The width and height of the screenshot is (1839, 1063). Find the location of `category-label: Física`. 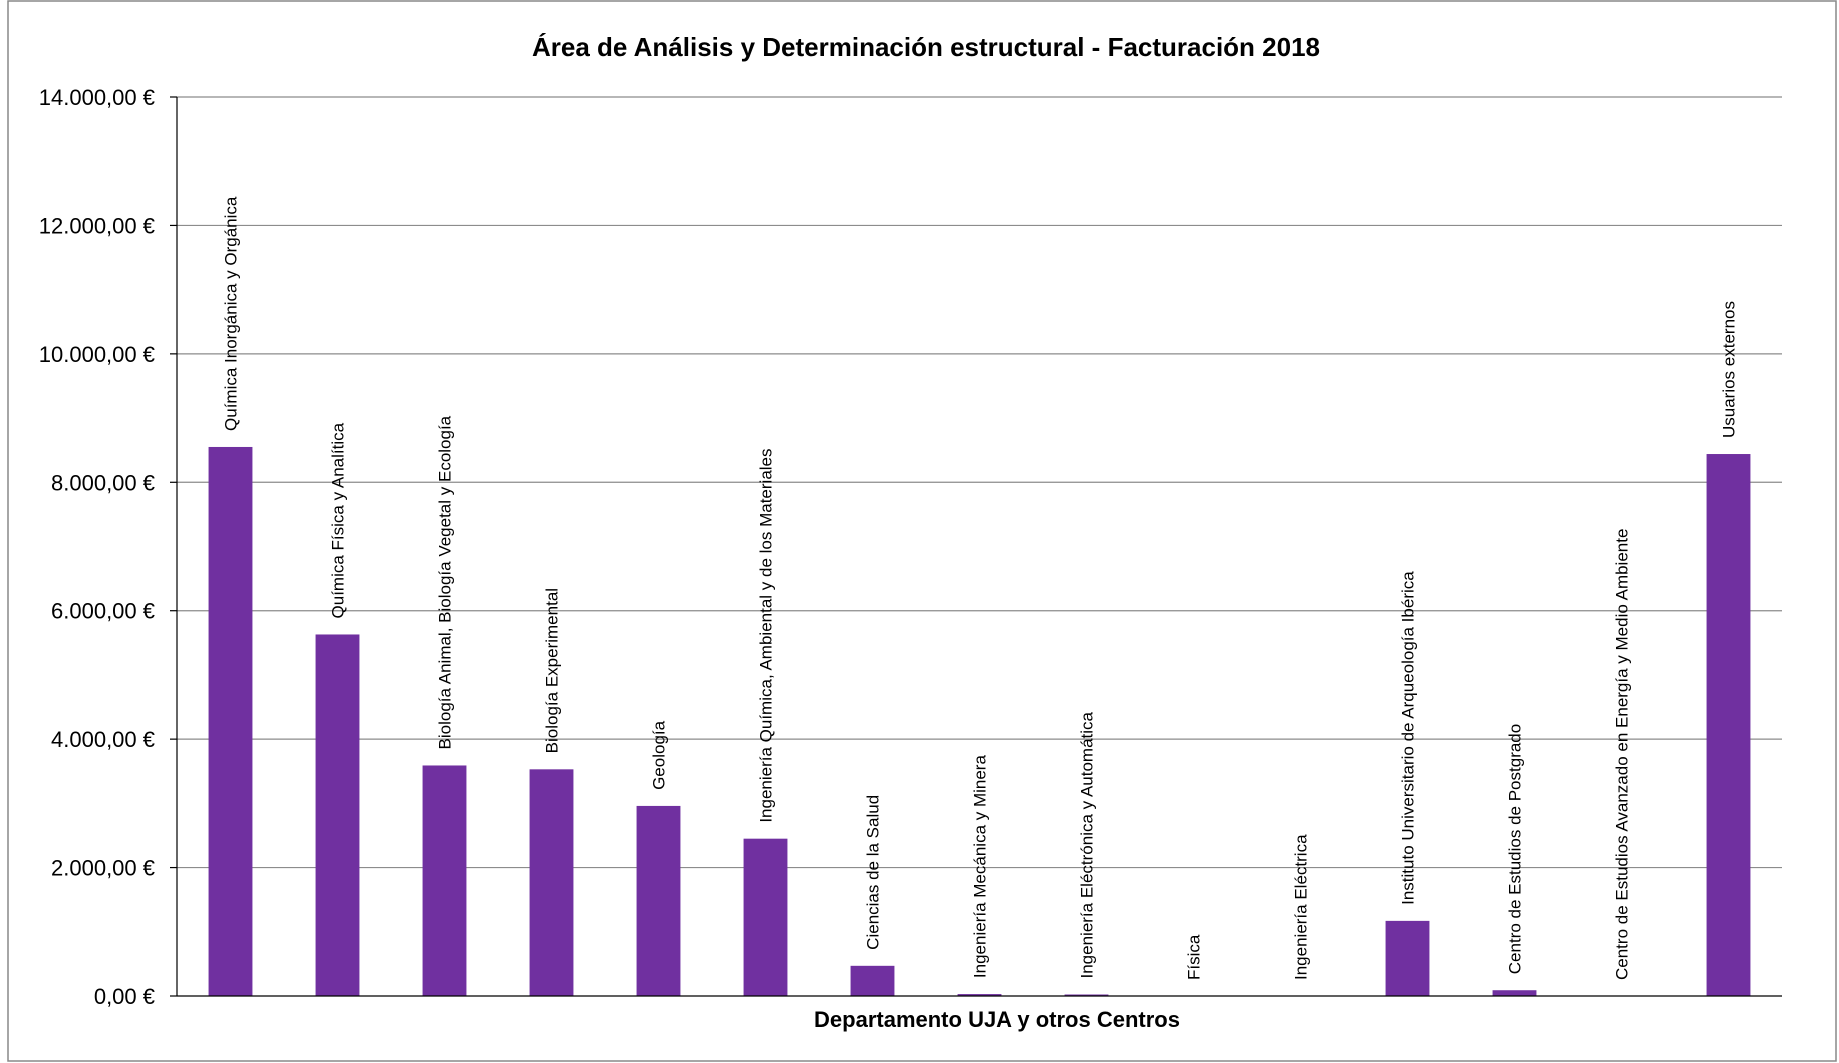

category-label: Física is located at coordinates (1194, 957).